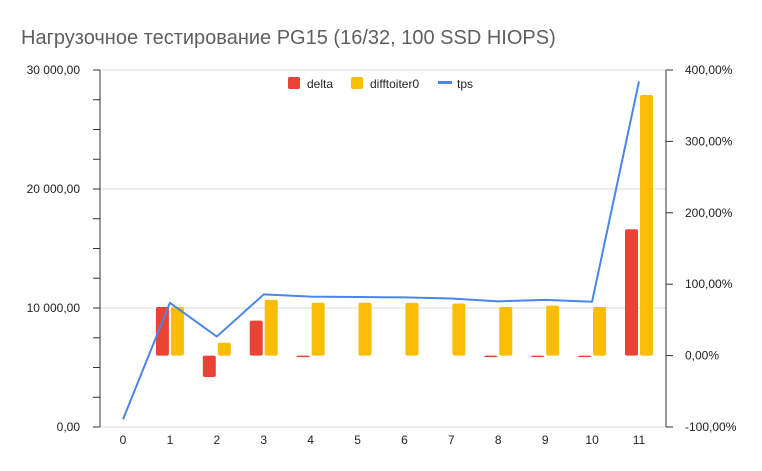 This screenshot has width=762, height=471. I want to click on x-tick-label: 7, so click(451, 440).